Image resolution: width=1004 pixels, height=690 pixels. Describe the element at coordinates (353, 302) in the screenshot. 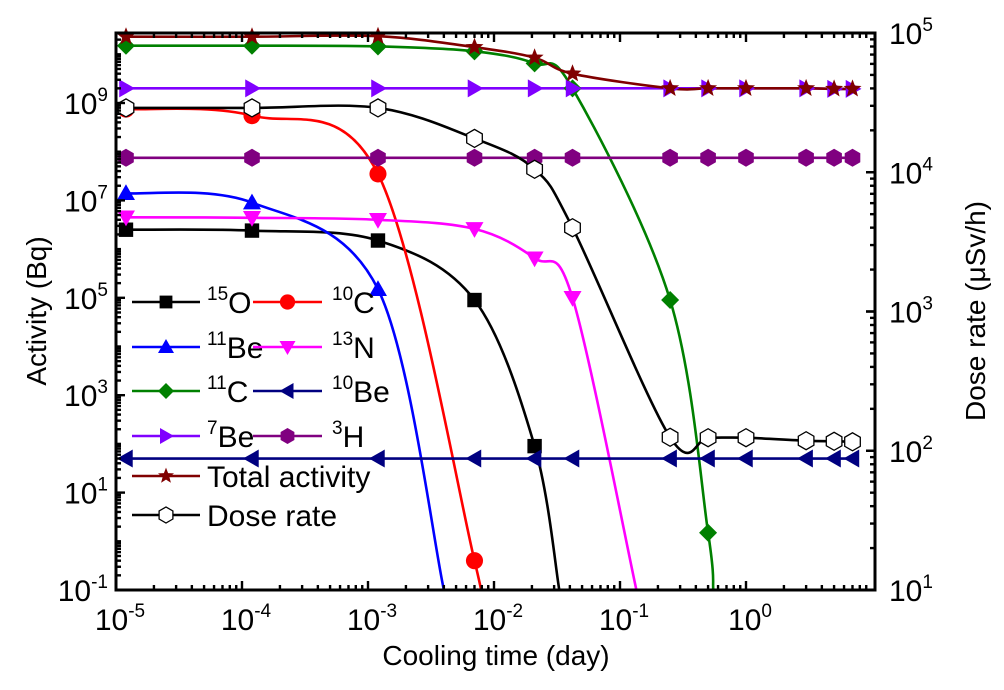

I see `legend-label: 10C` at that location.